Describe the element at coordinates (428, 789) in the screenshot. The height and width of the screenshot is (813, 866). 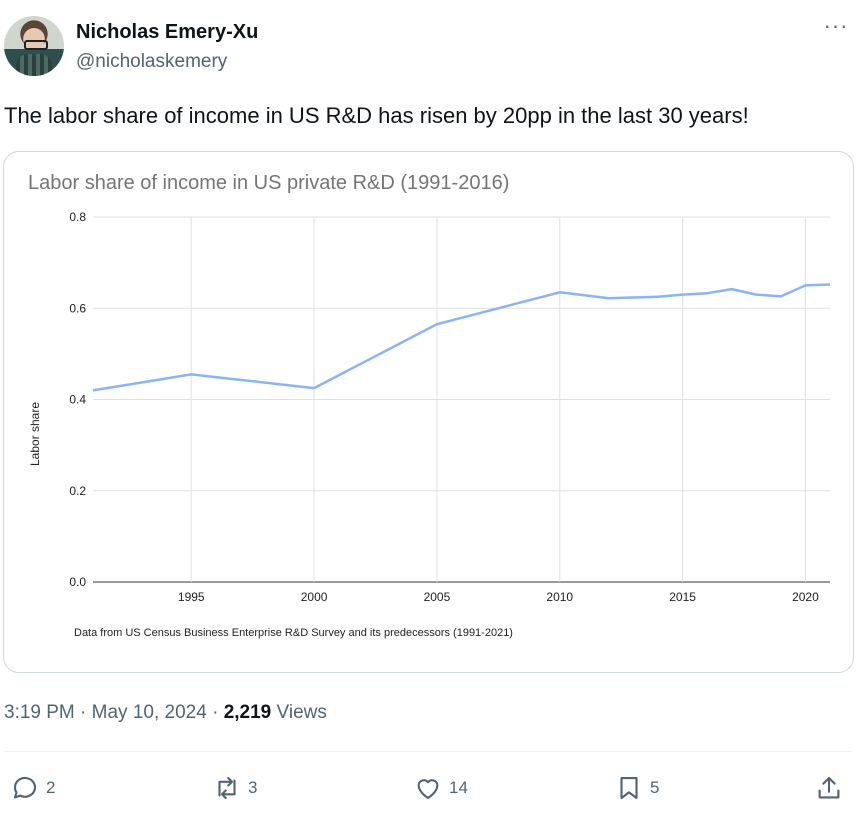
I see `heart-icon` at that location.